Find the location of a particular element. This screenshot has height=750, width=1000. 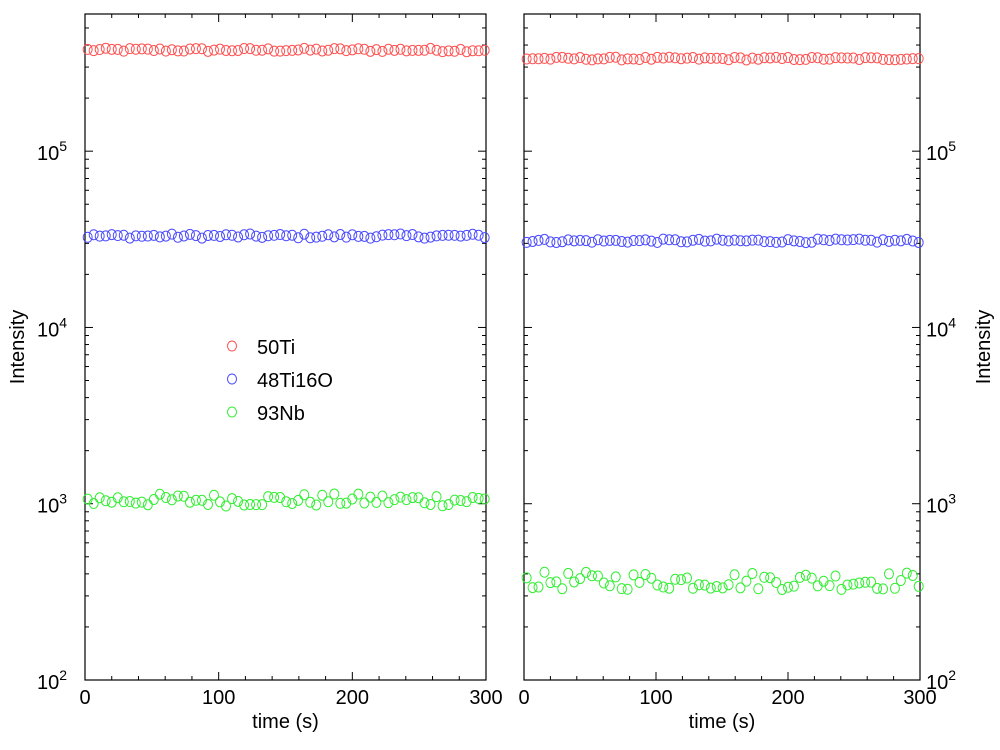

y-tick-exponent: 4 is located at coordinates (63, 322).